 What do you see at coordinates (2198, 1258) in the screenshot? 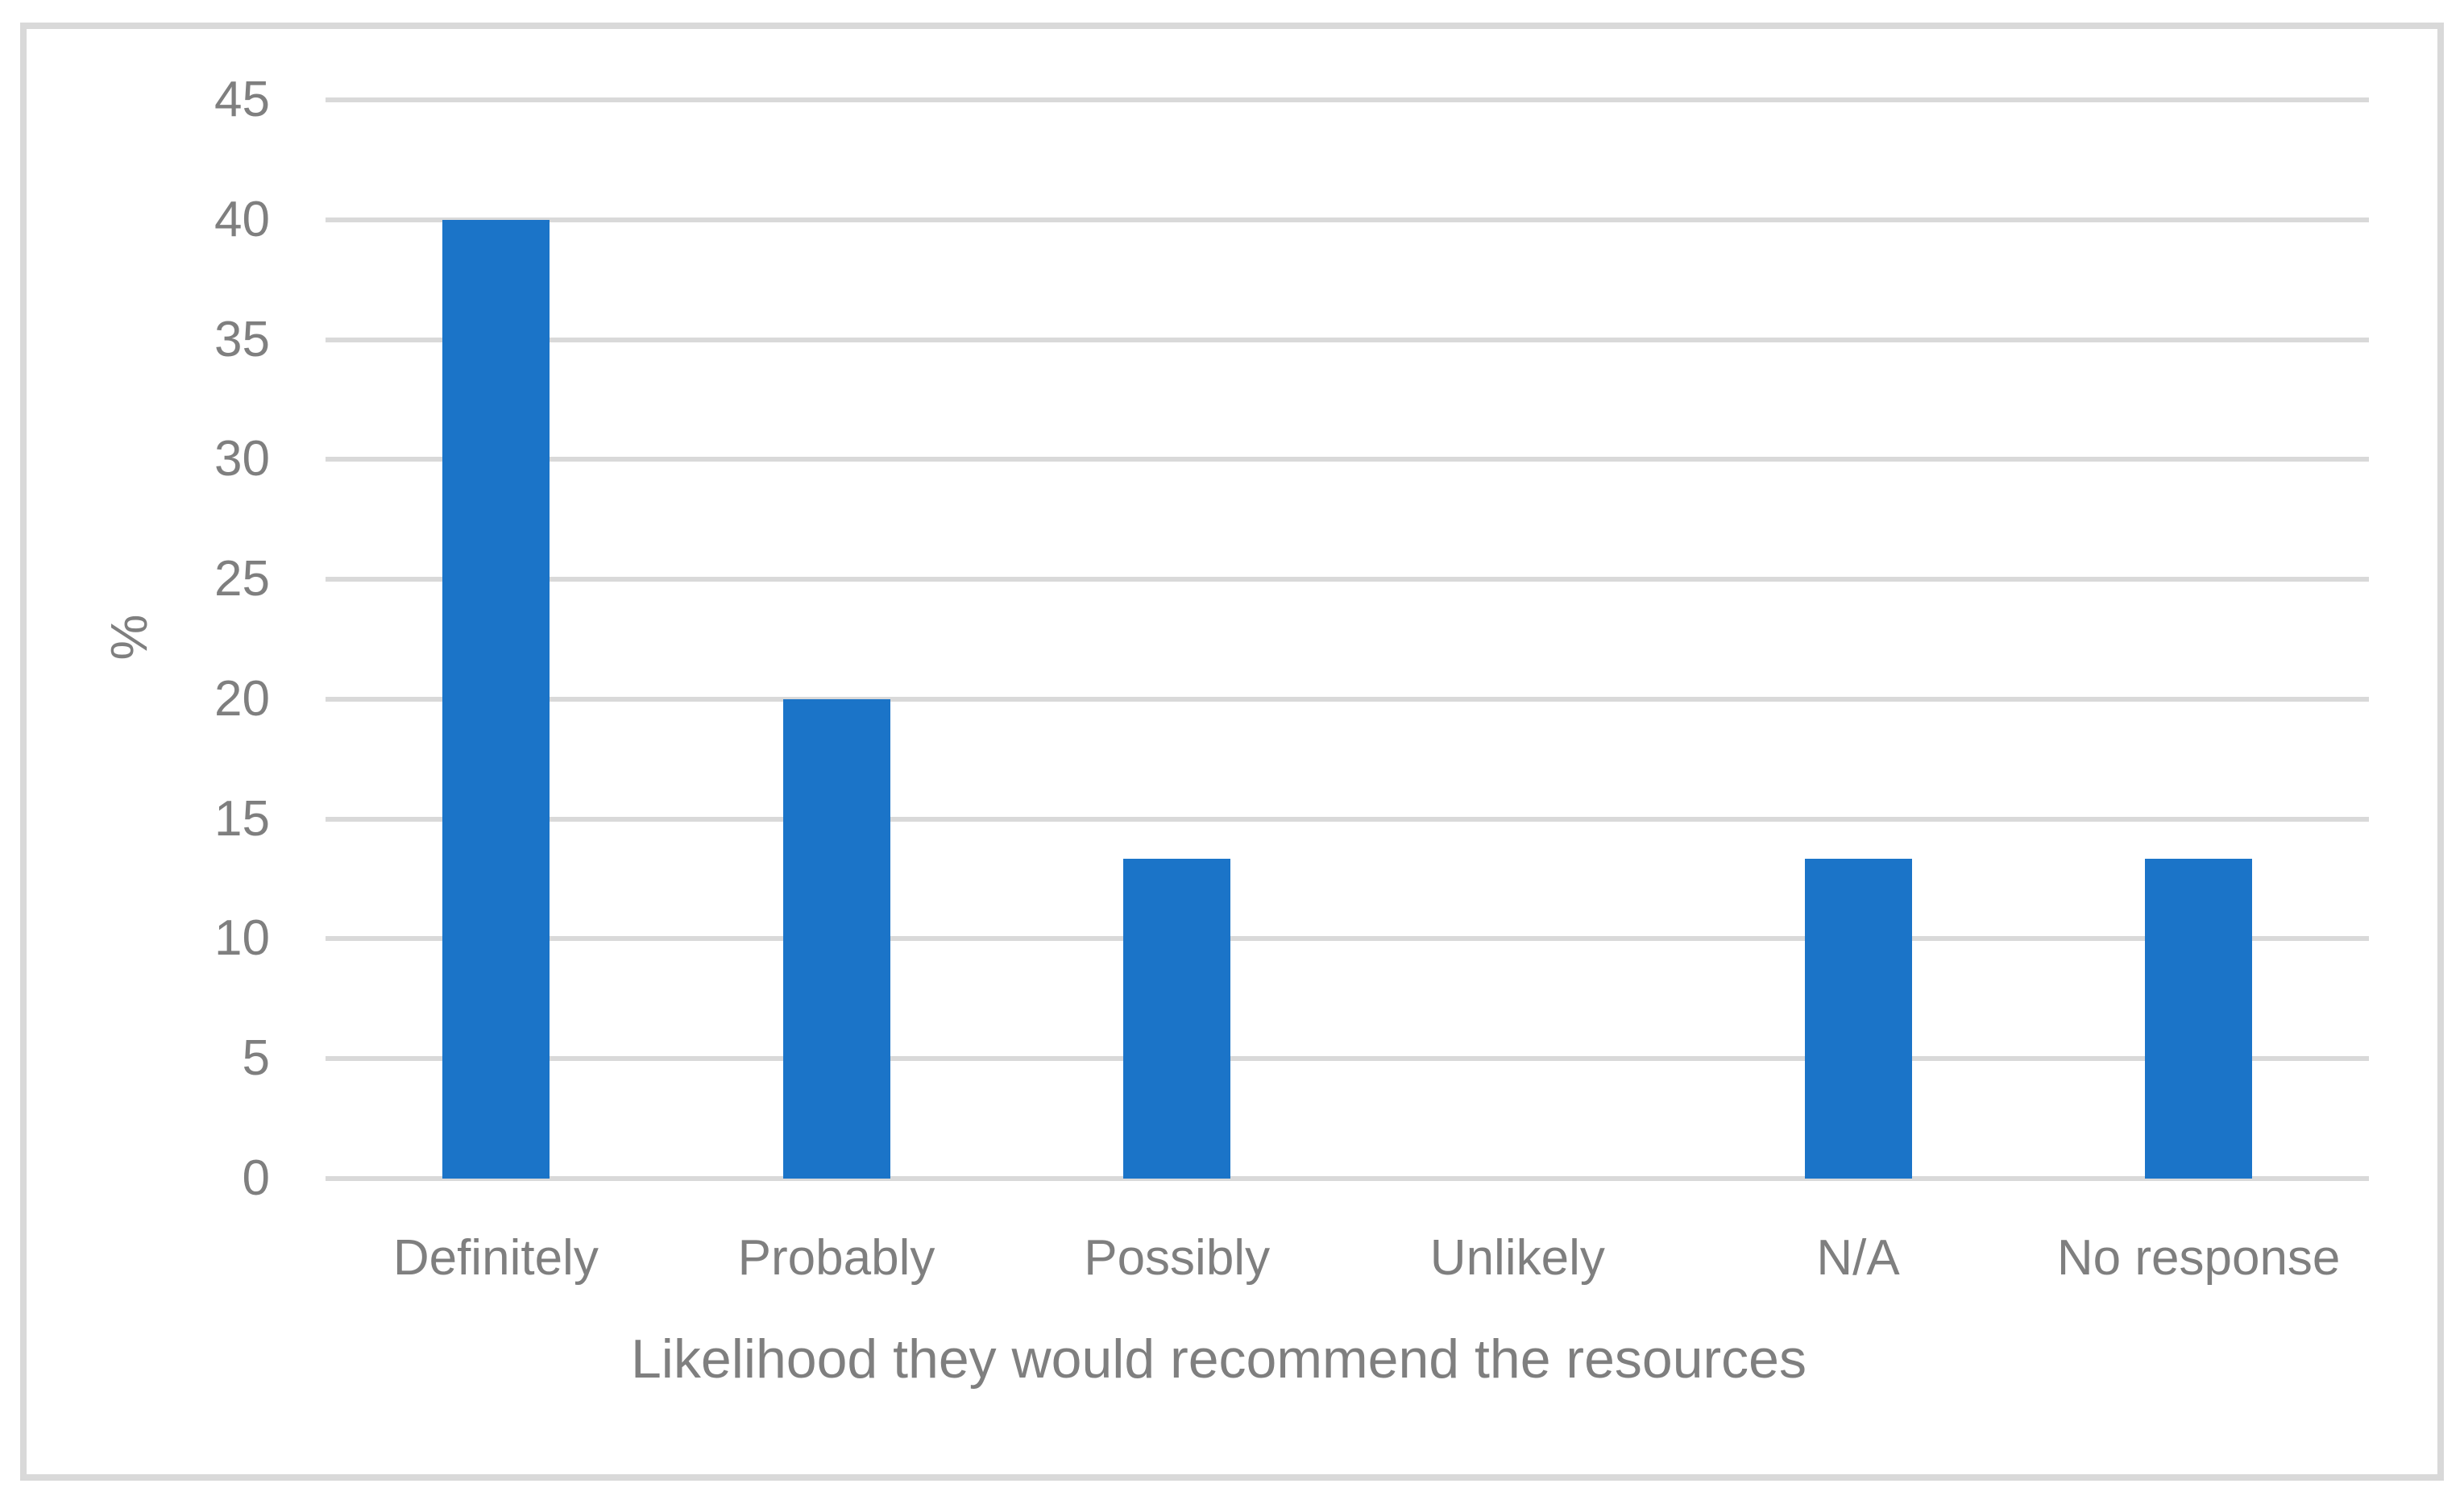
I see `x-category-label-no-response: No response` at bounding box center [2198, 1258].